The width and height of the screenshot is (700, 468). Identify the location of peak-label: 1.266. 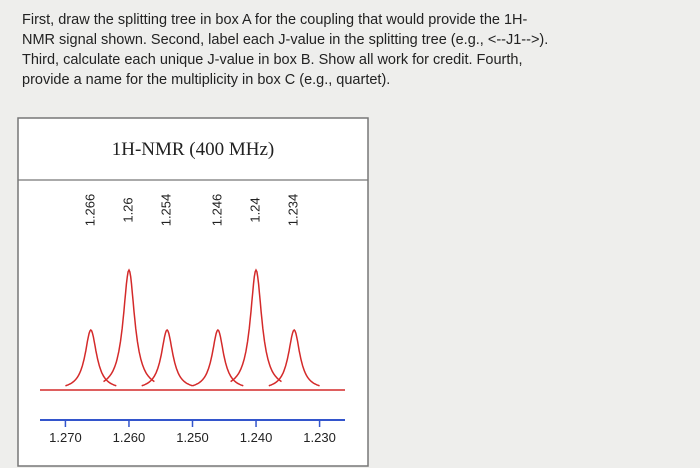
(89, 210).